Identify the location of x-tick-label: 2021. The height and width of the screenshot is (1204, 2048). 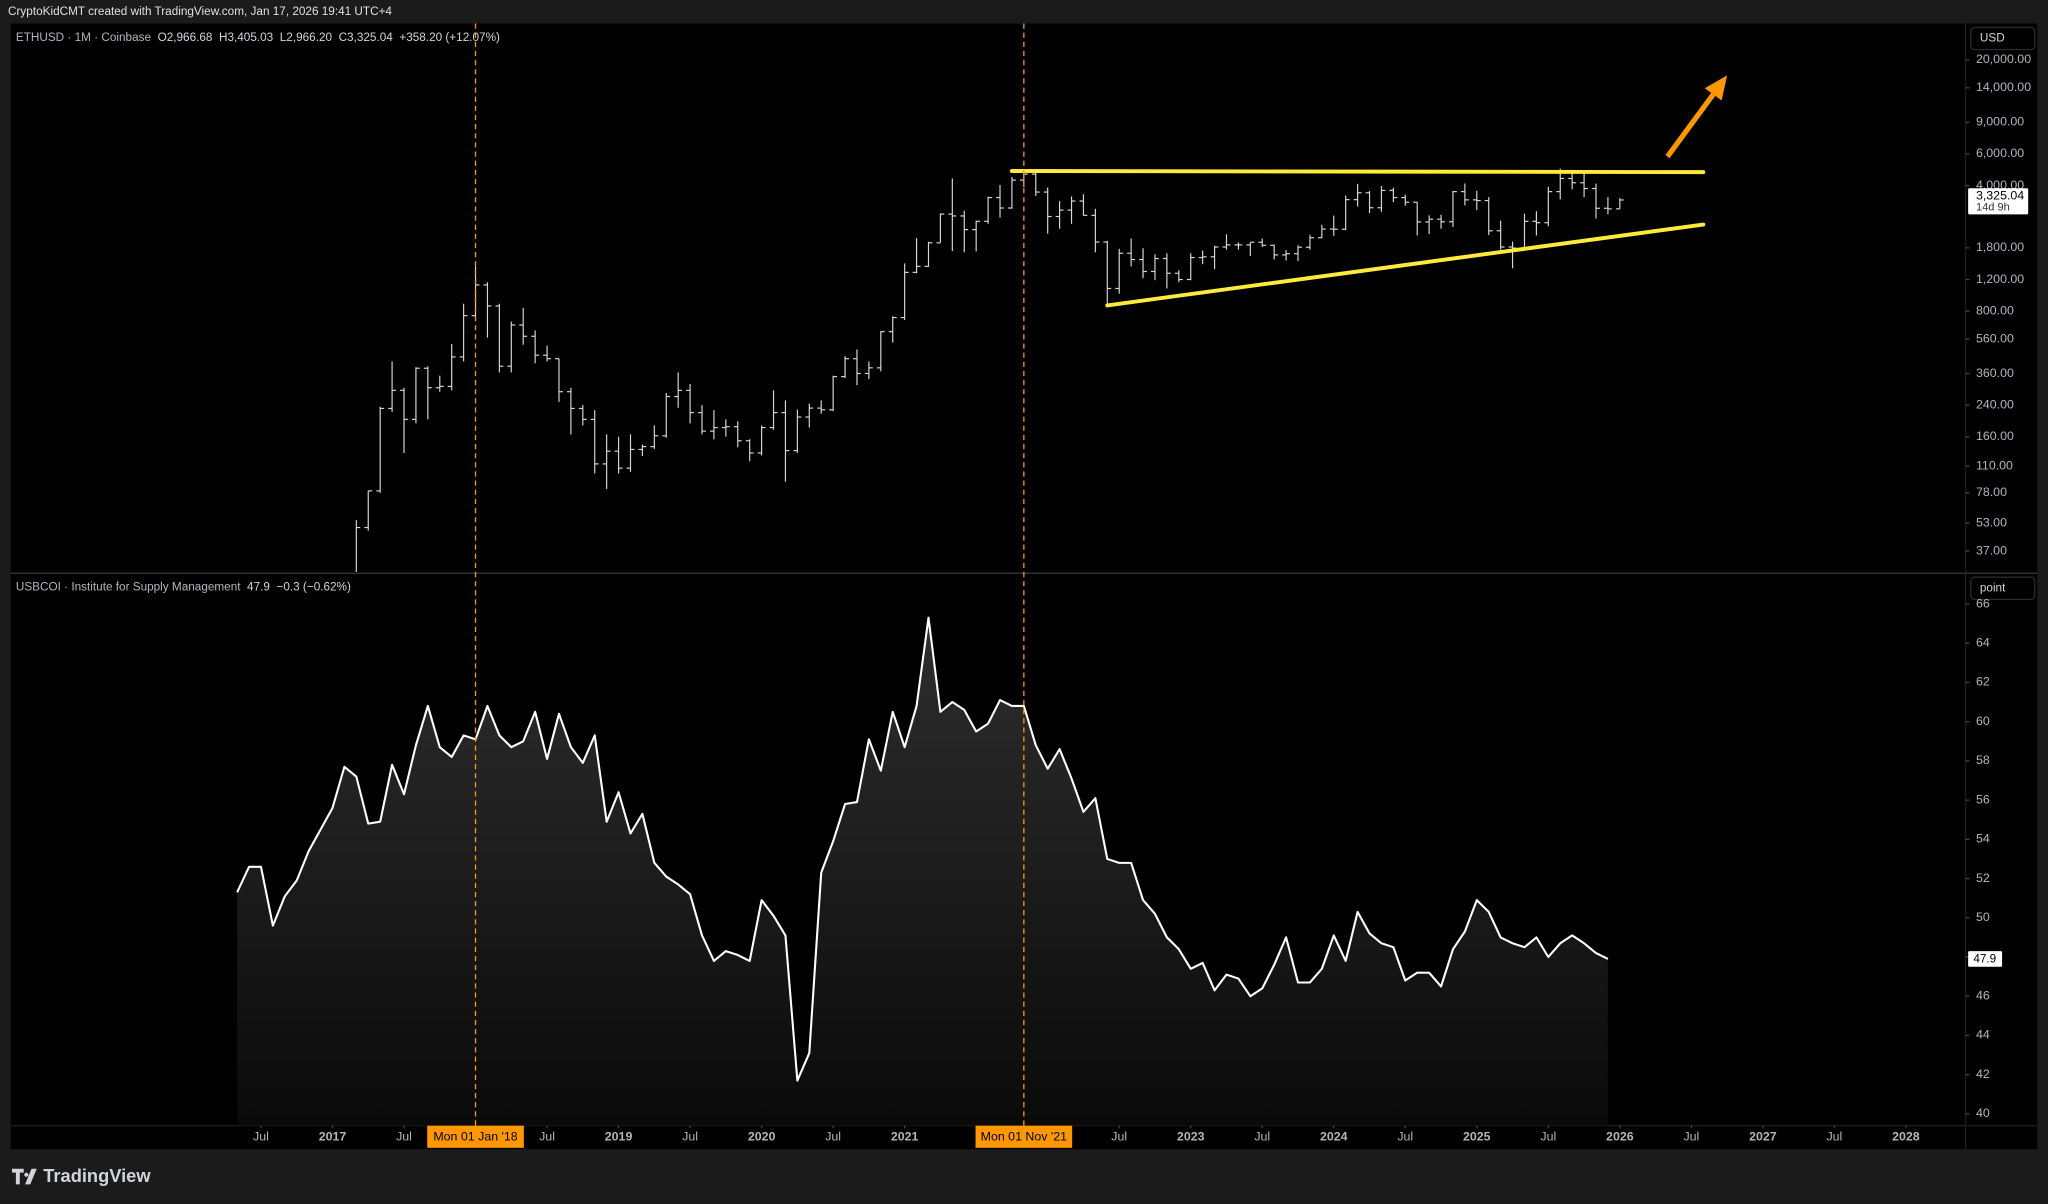
(905, 1137).